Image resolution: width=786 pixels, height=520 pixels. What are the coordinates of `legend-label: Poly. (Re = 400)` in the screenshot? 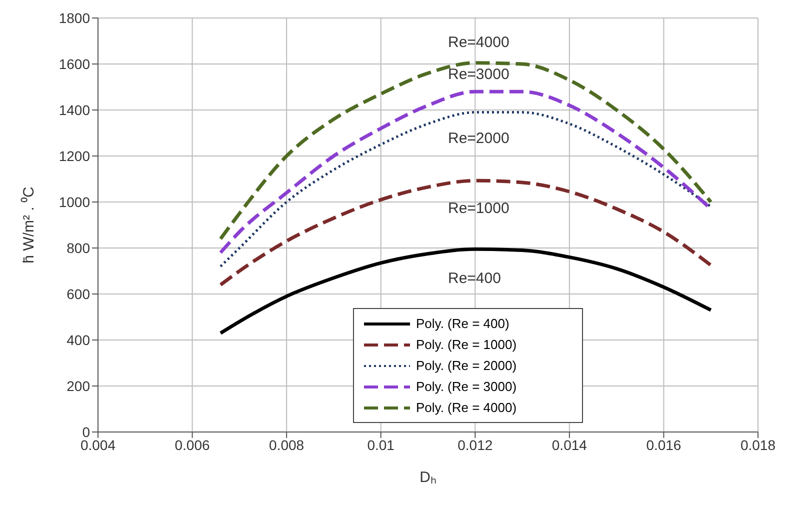 It's located at (463, 323).